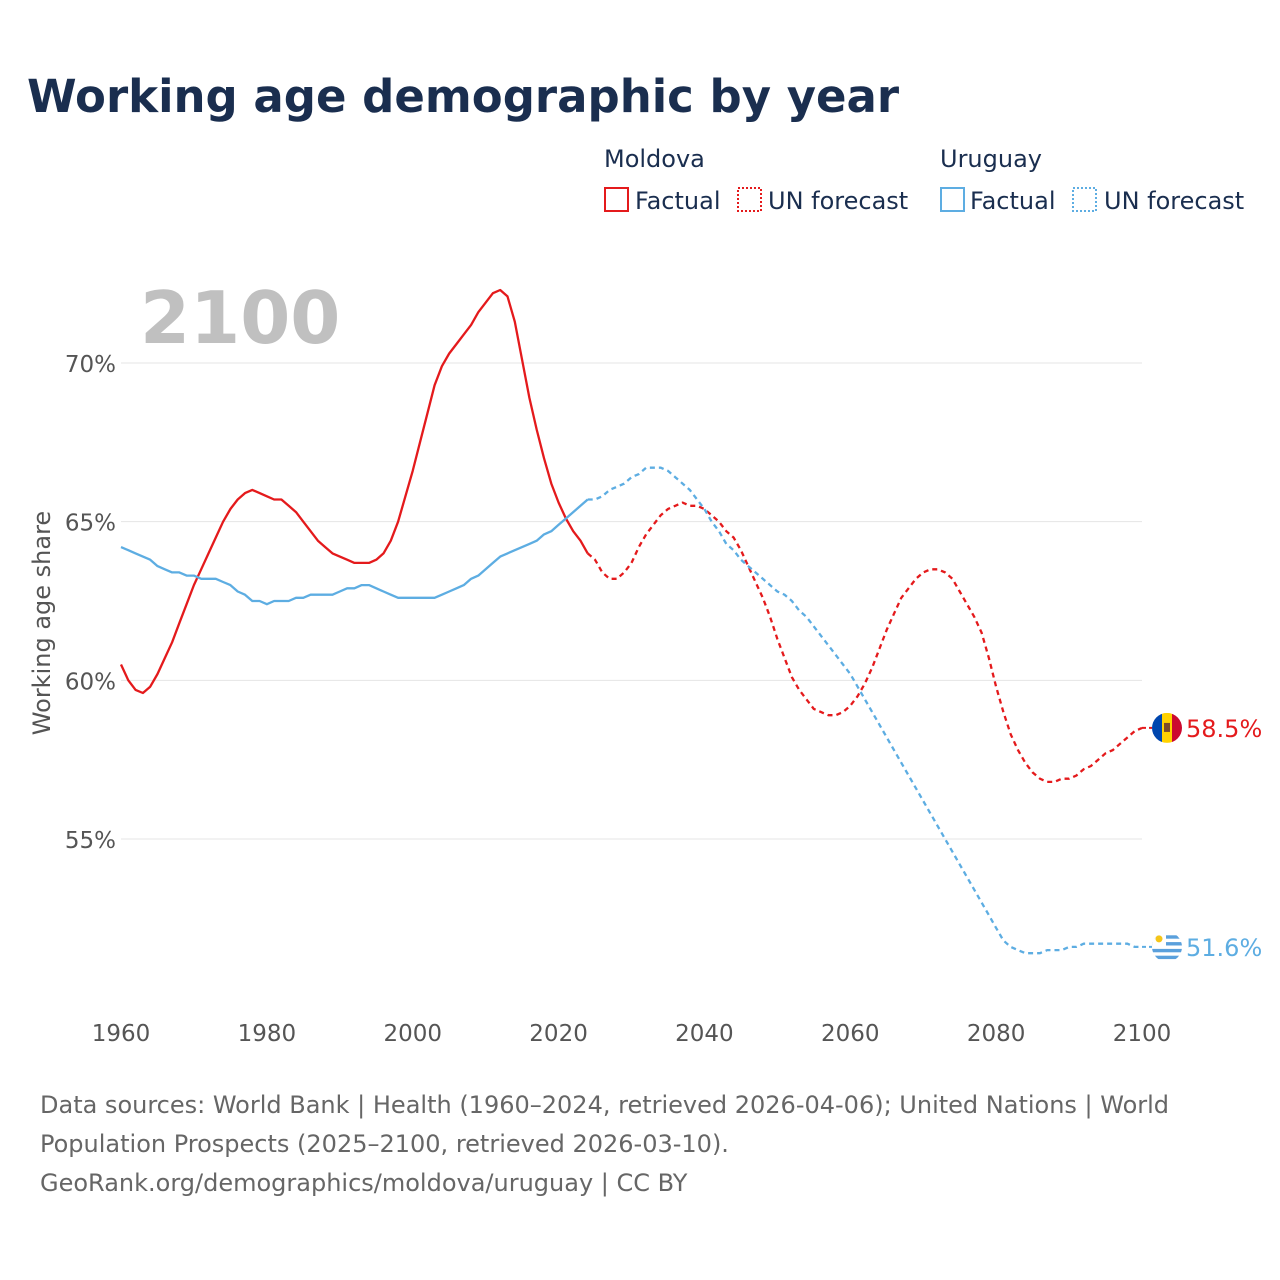 This screenshot has height=1280, width=1280. I want to click on legend-label-uruguay-factual: Factual, so click(1013, 201).